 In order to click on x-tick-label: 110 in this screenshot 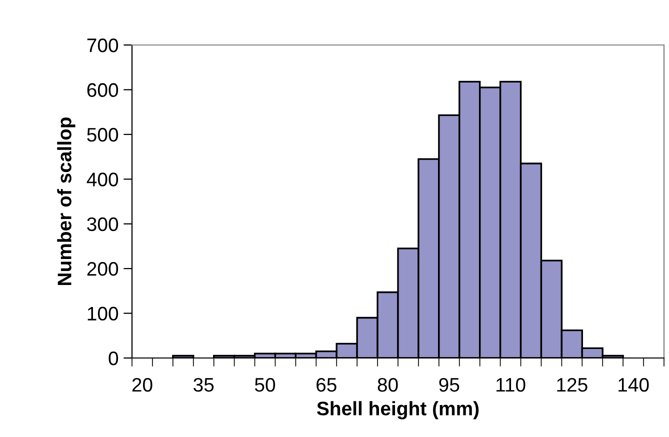, I will do `click(511, 385)`.